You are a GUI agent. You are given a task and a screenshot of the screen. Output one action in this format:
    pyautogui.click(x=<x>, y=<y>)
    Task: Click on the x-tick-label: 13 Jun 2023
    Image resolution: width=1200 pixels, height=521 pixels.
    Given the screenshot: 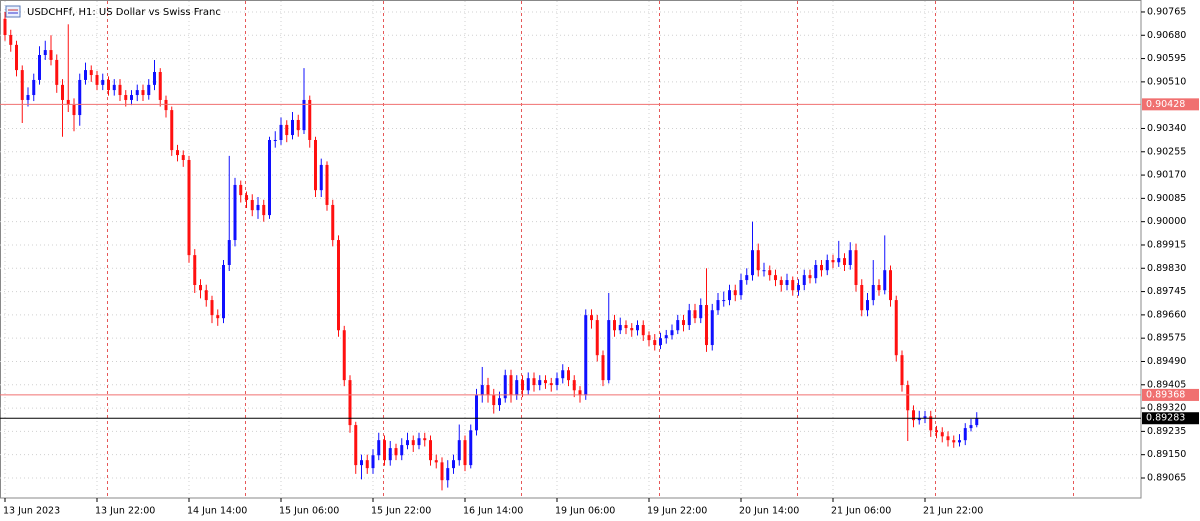 What is the action you would take?
    pyautogui.click(x=31, y=511)
    